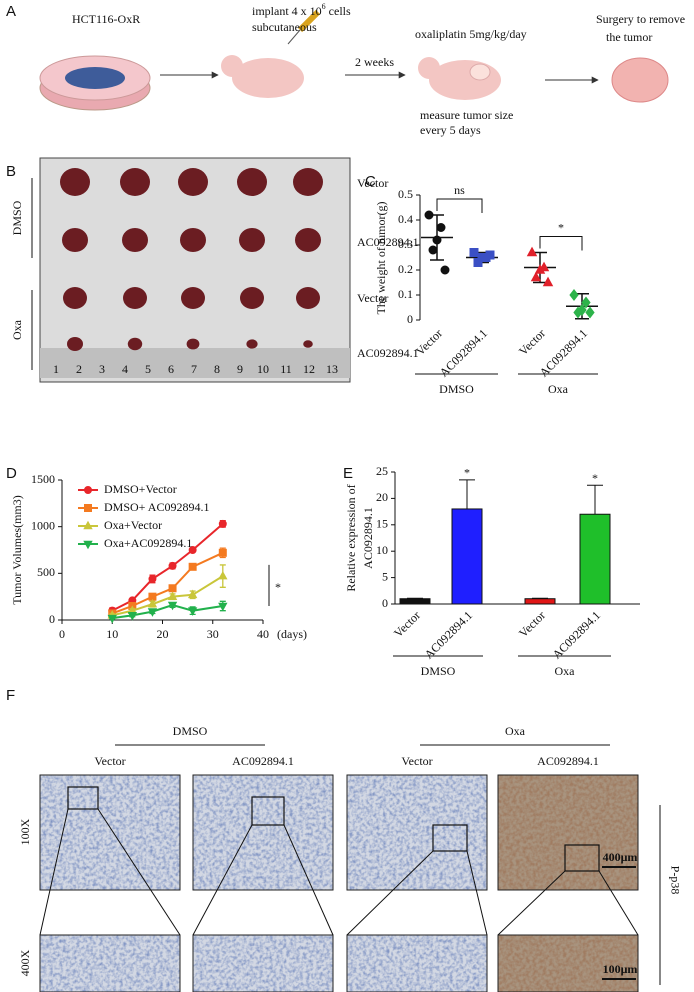 The height and width of the screenshot is (992, 694). I want to click on implant-text: implant 4 x 106 cells, so click(301, 10).